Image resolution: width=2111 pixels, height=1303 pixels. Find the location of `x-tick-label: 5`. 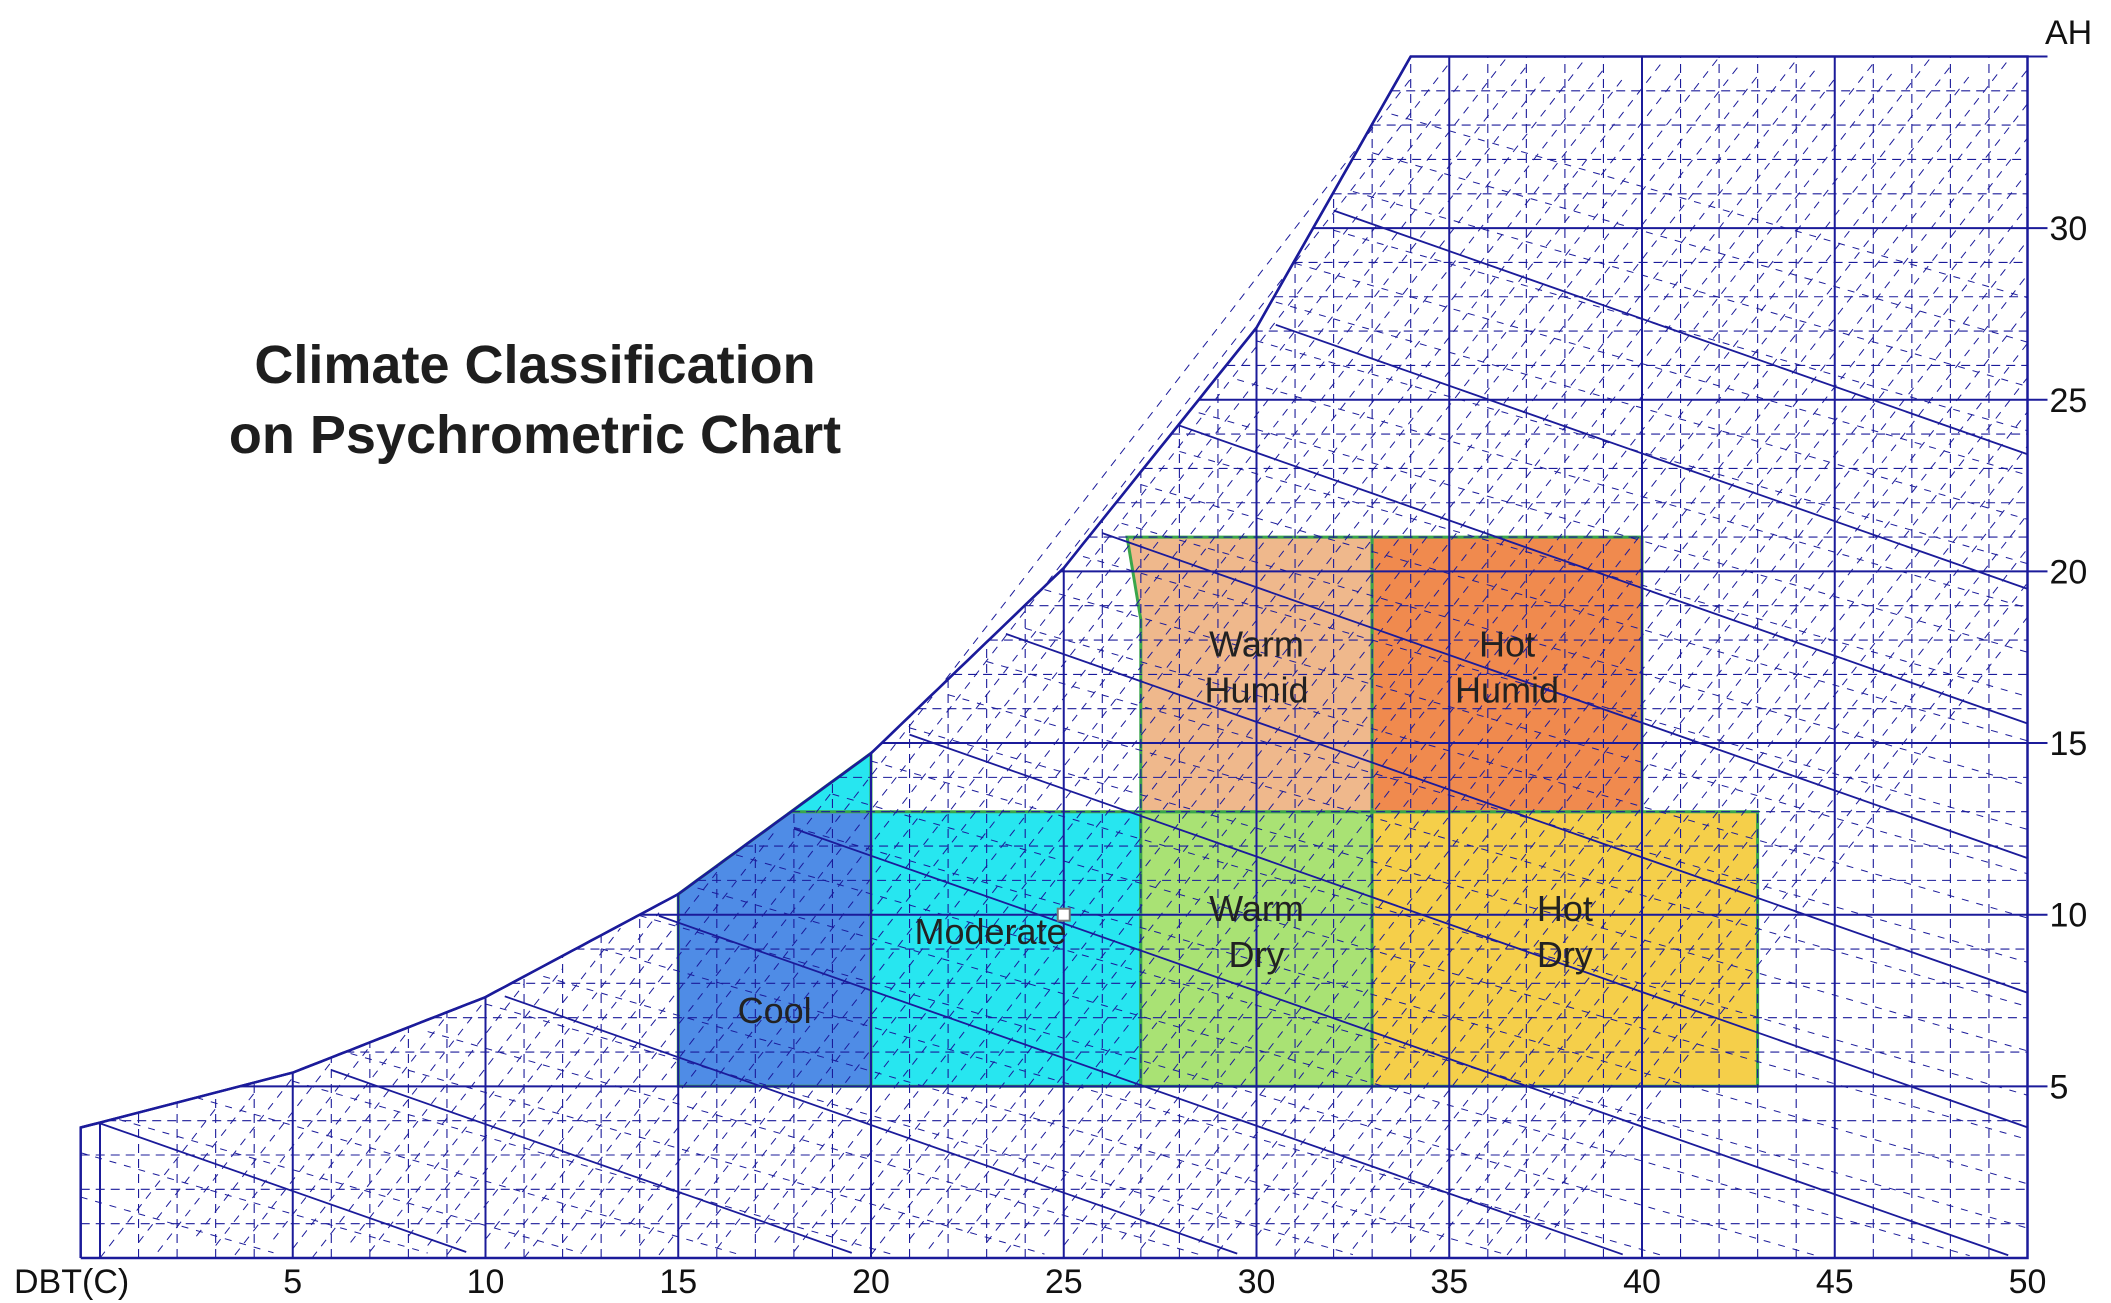

x-tick-label: 5 is located at coordinates (292, 1282).